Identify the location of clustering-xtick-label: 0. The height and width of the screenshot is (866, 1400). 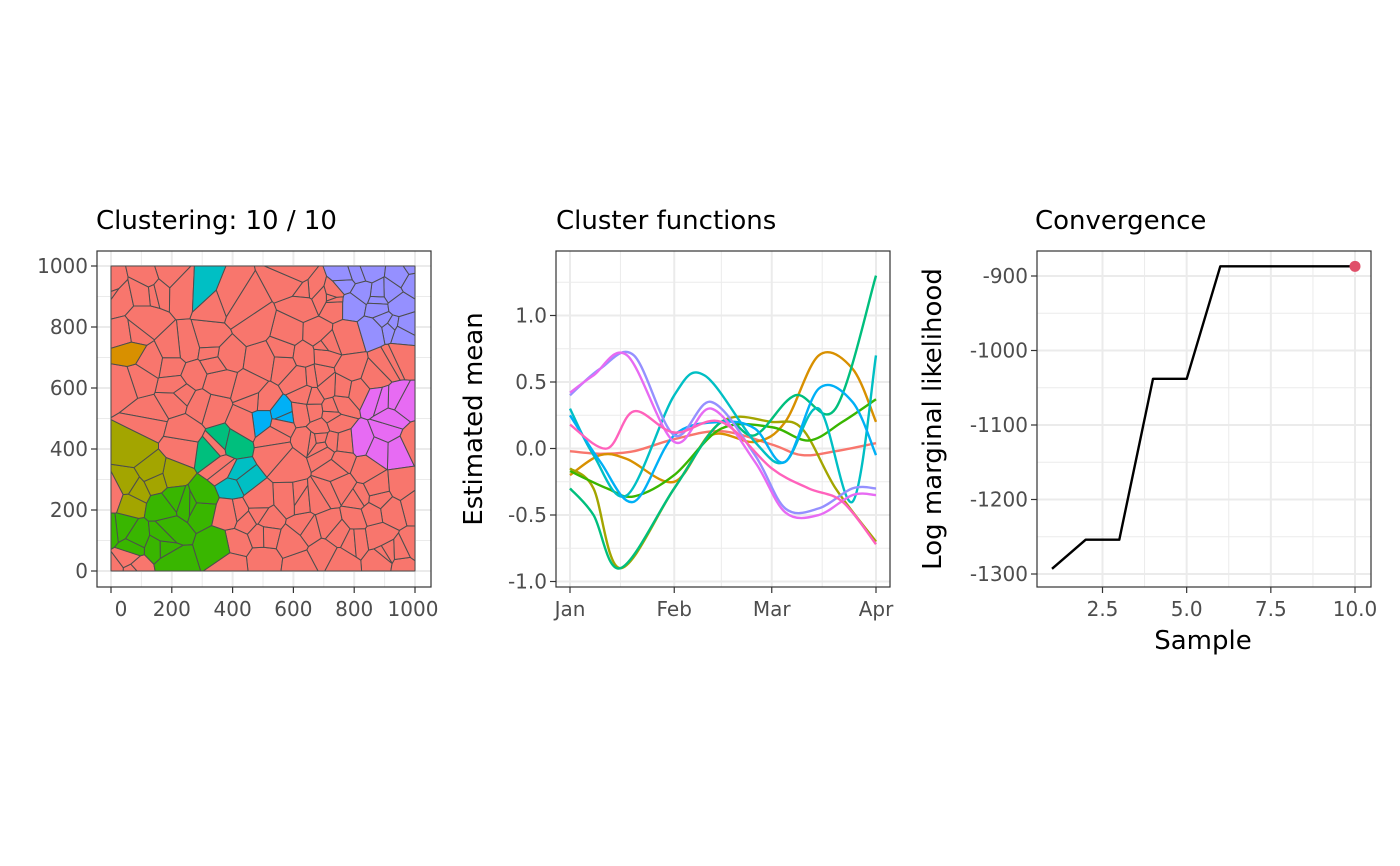
(121, 609).